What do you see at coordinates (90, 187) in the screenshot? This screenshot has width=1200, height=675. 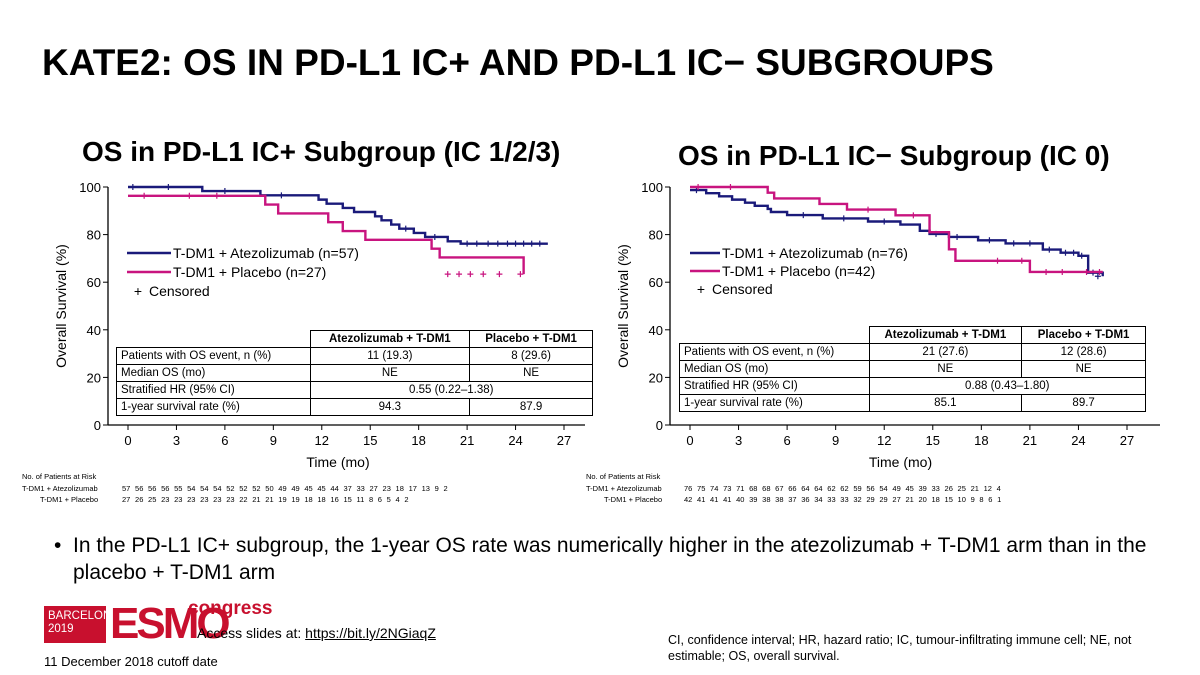 I see `y-tick-label: 100` at bounding box center [90, 187].